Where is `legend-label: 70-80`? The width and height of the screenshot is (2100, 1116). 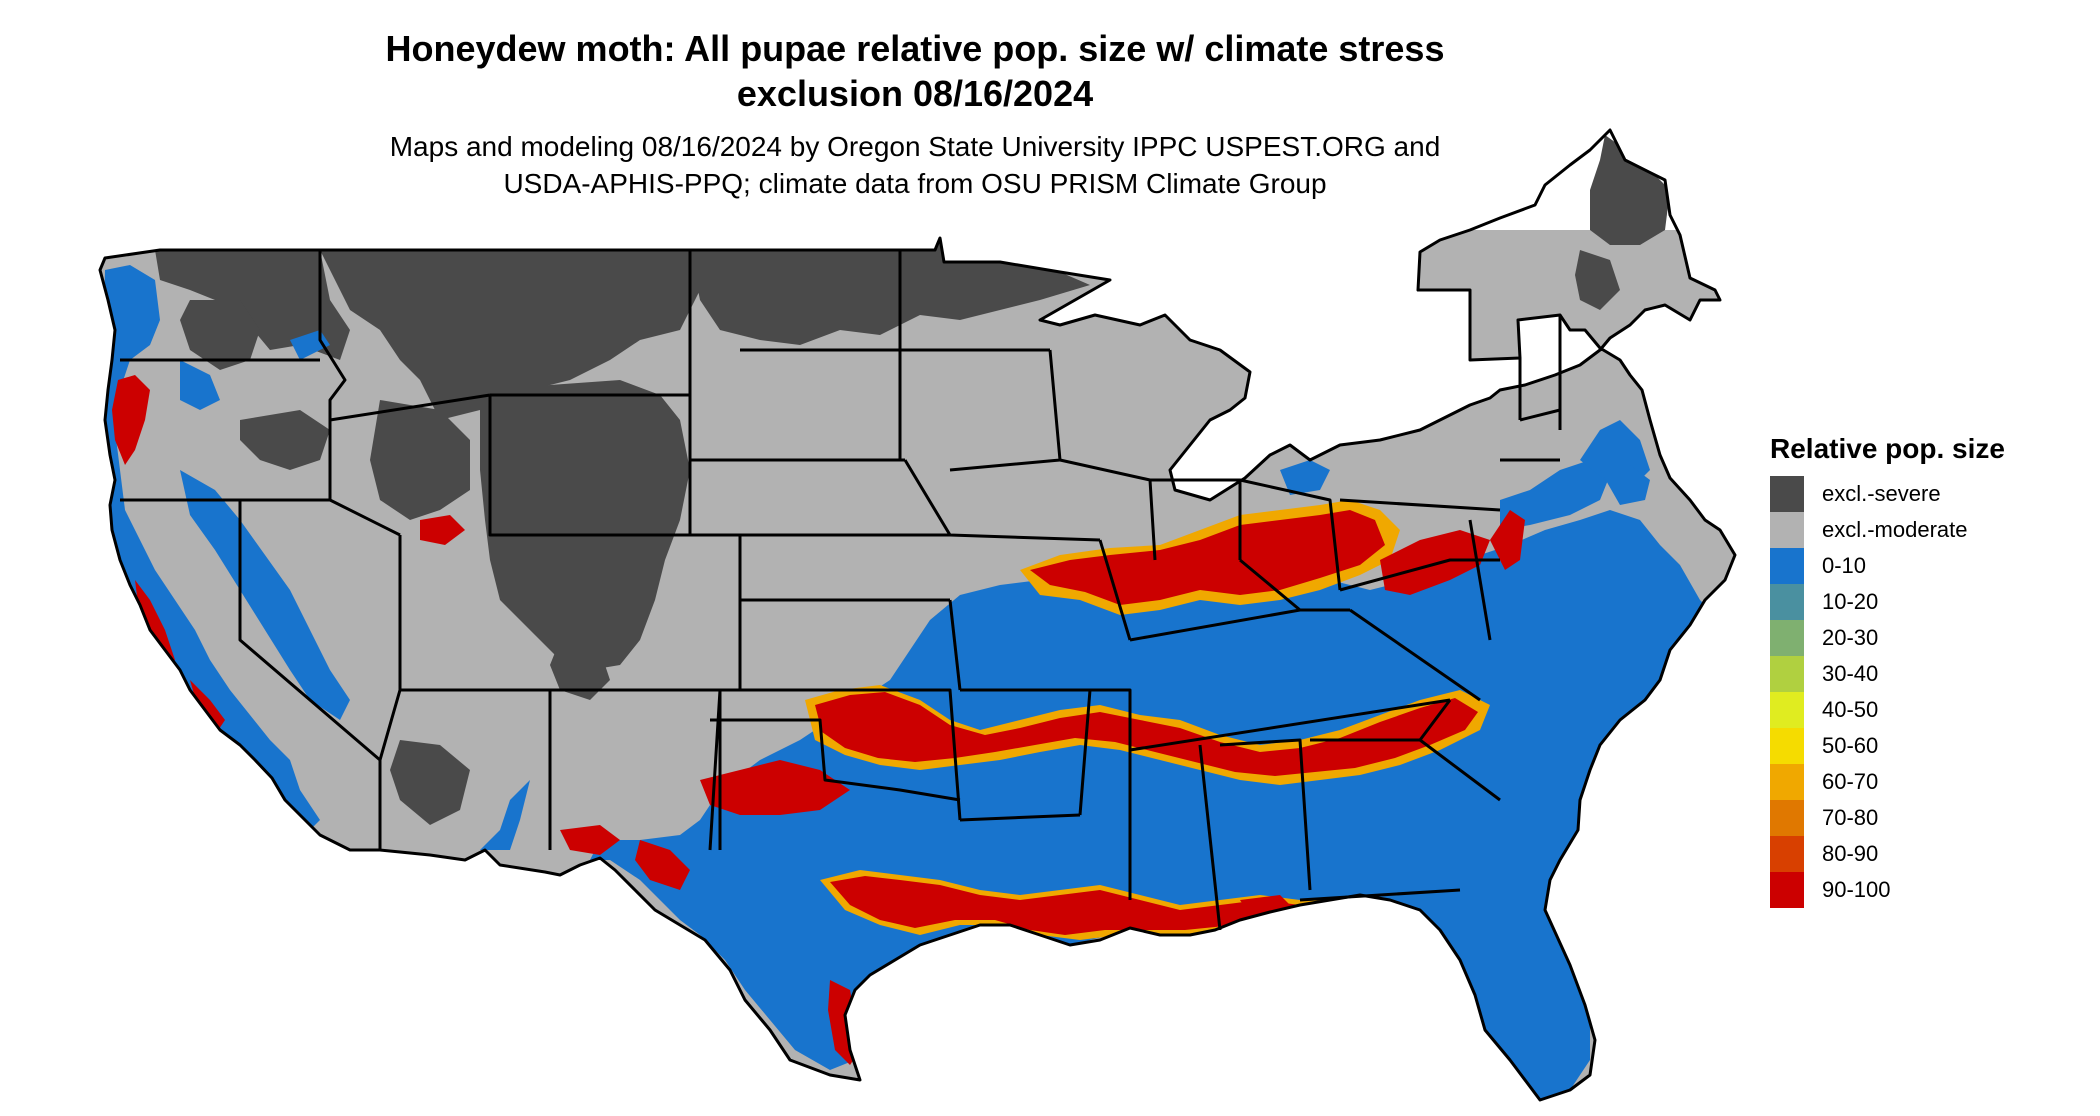
legend-label: 70-80 is located at coordinates (1850, 817).